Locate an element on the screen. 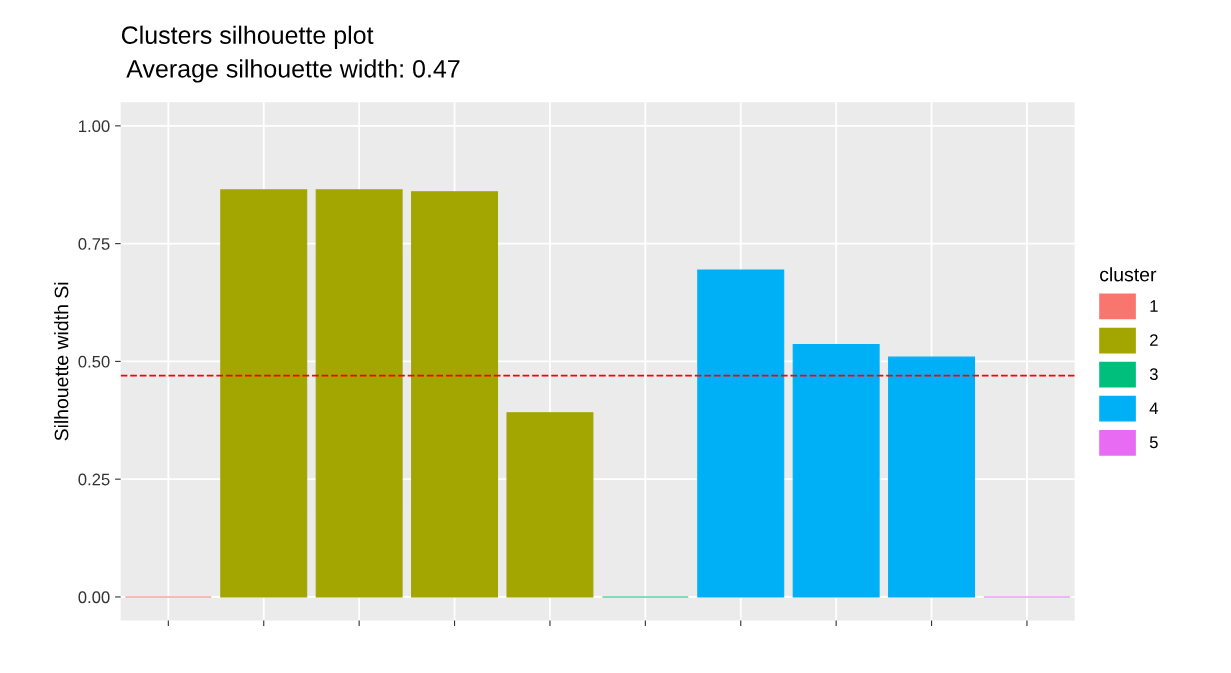 The image size is (1231, 673). y-tick-label: 0.00 is located at coordinates (94, 597).